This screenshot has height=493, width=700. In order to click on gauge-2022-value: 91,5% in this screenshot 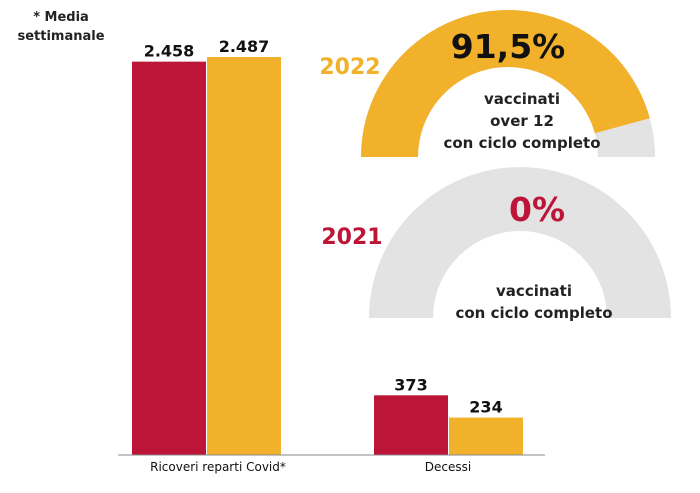, I will do `click(508, 46)`.